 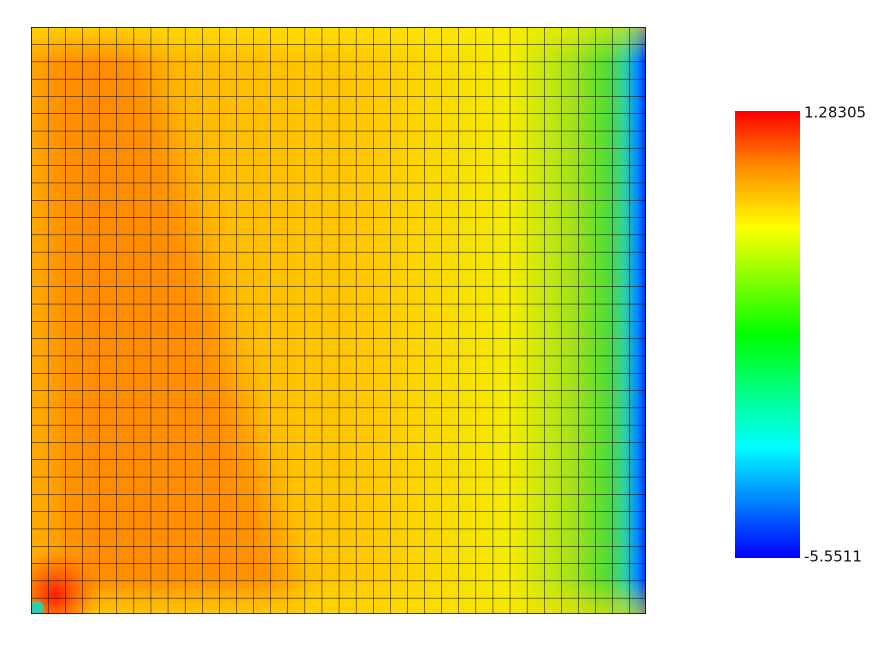 I want to click on colorbar, so click(x=767, y=334).